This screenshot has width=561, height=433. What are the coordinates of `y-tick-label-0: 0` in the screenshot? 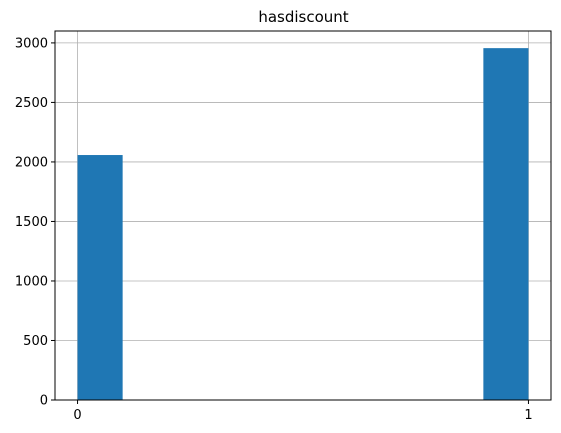 It's located at (44, 401).